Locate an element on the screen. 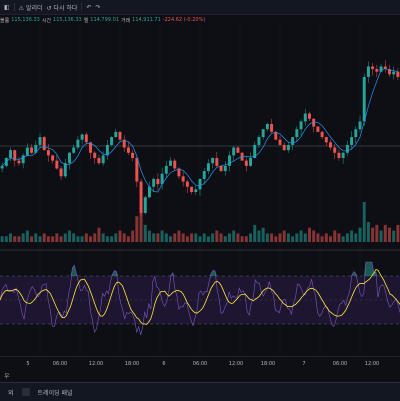 This screenshot has height=401, width=400. tab-0: 외 is located at coordinates (11, 393).